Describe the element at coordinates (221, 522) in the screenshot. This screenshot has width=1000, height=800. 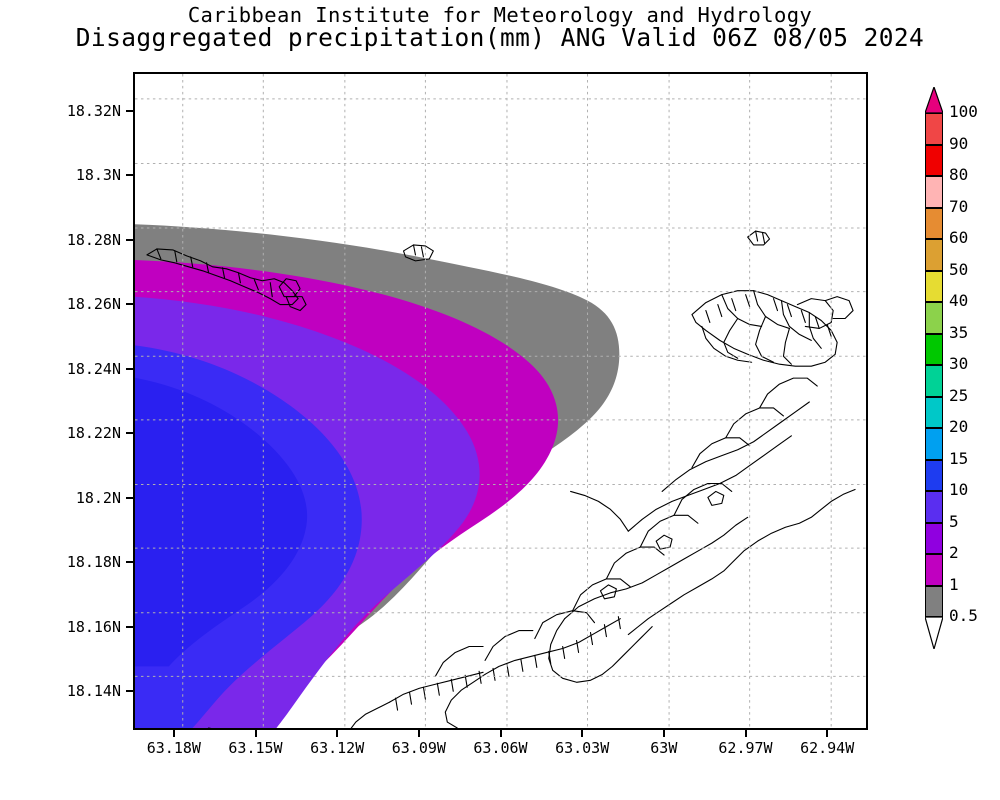
I see `contour-core-deepest` at that location.